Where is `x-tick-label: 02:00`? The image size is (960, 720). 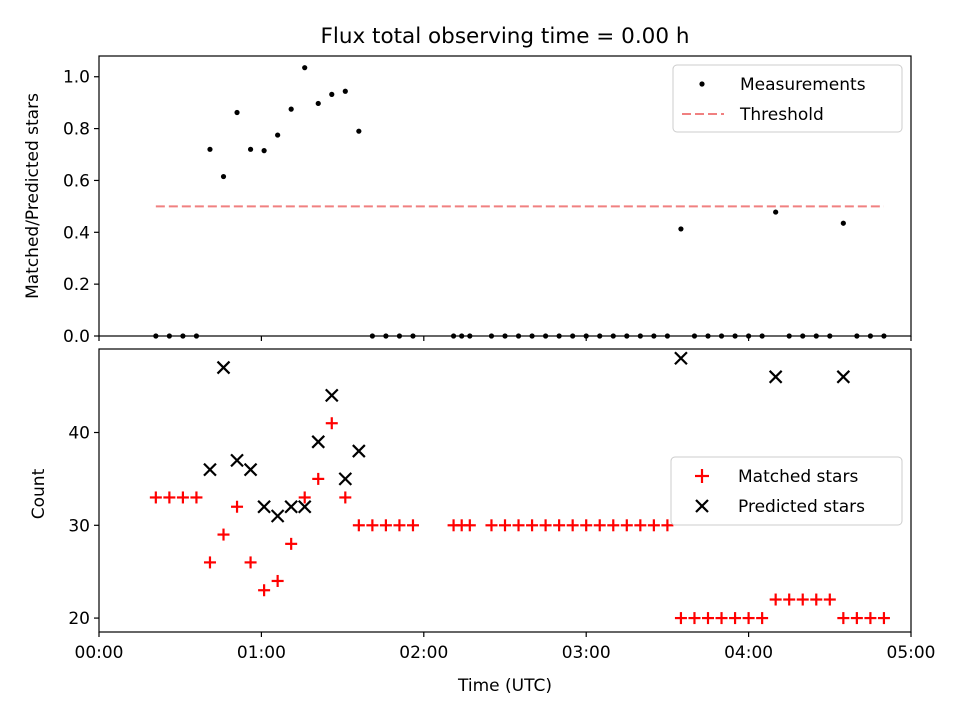 x-tick-label: 02:00 is located at coordinates (423, 653).